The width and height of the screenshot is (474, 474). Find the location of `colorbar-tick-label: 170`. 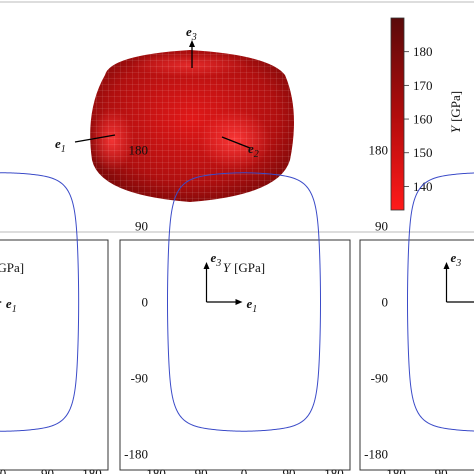

colorbar-tick-label: 170 is located at coordinates (423, 85).